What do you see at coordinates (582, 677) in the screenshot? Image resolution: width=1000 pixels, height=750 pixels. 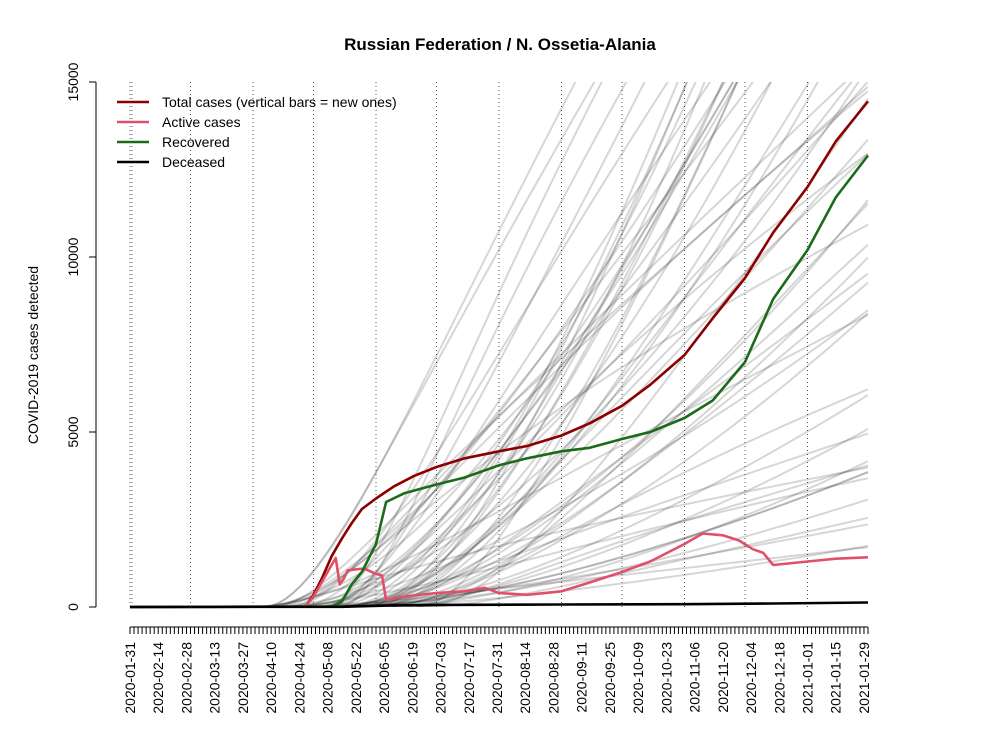 I see `x-tick-label: 2020-09-11` at bounding box center [582, 677].